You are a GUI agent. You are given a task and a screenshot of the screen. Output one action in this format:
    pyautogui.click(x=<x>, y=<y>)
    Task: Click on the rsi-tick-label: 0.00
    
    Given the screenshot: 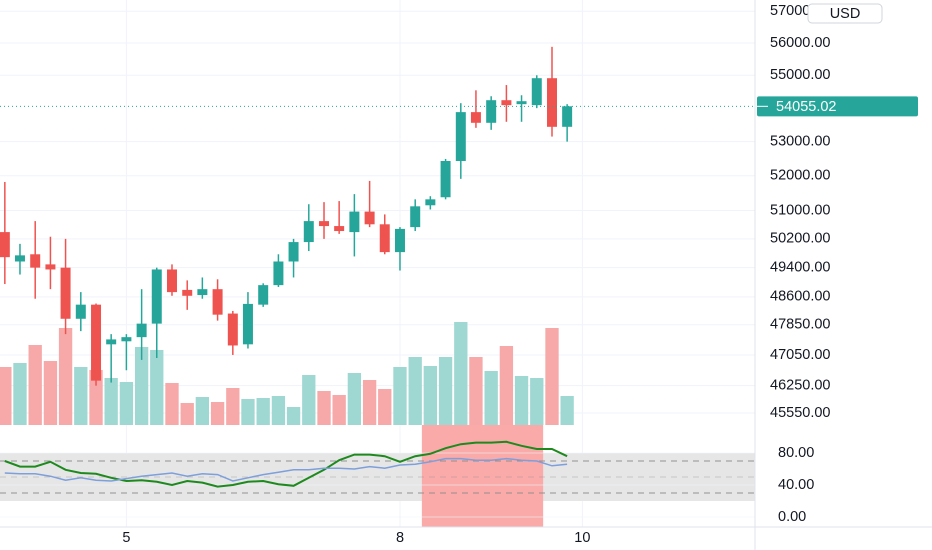 What is the action you would take?
    pyautogui.click(x=792, y=517)
    